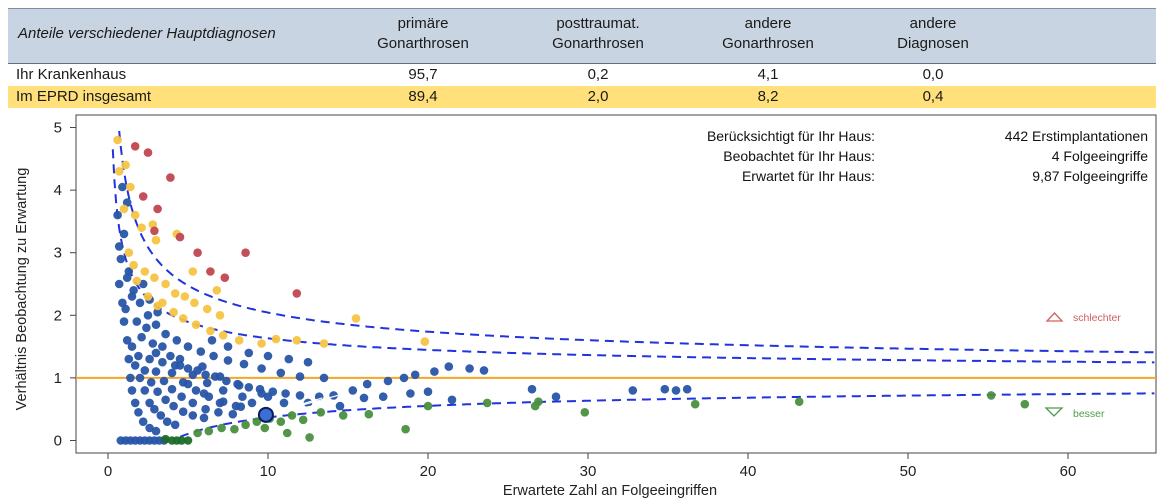 The width and height of the screenshot is (1163, 501). Describe the element at coordinates (294, 406) in the screenshot. I see `highlight-pointer-line` at that location.